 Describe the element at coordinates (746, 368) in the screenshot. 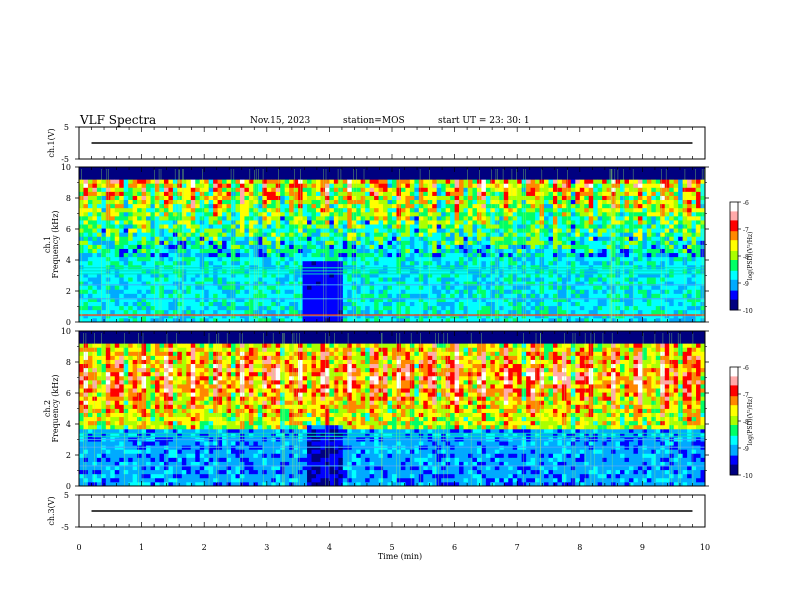

I see `ch2-colorbar-tick-label: -6` at that location.